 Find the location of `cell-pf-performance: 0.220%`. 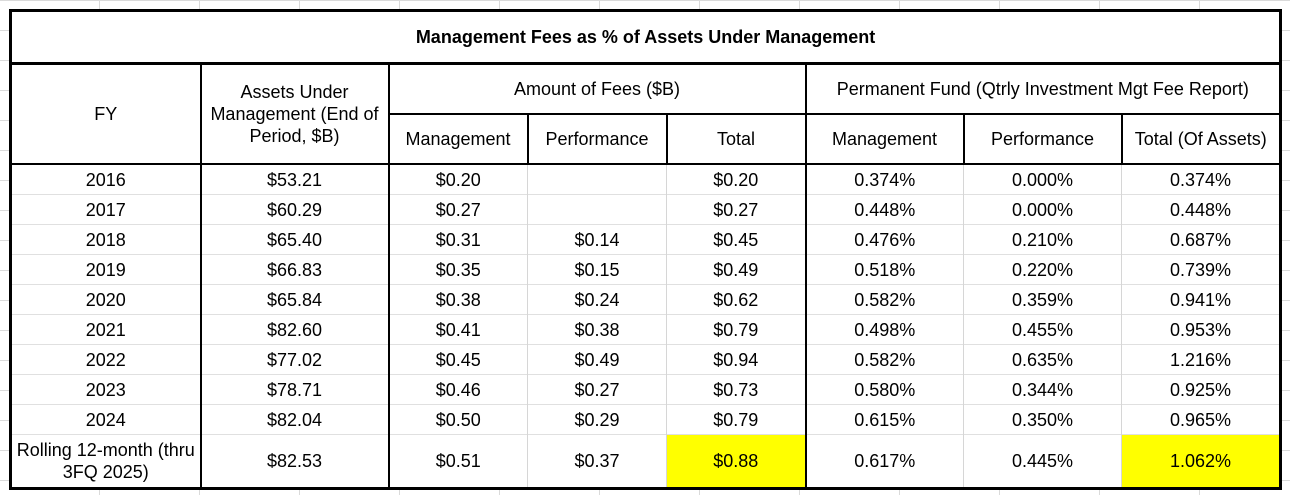

cell-pf-performance: 0.220% is located at coordinates (1042, 269).